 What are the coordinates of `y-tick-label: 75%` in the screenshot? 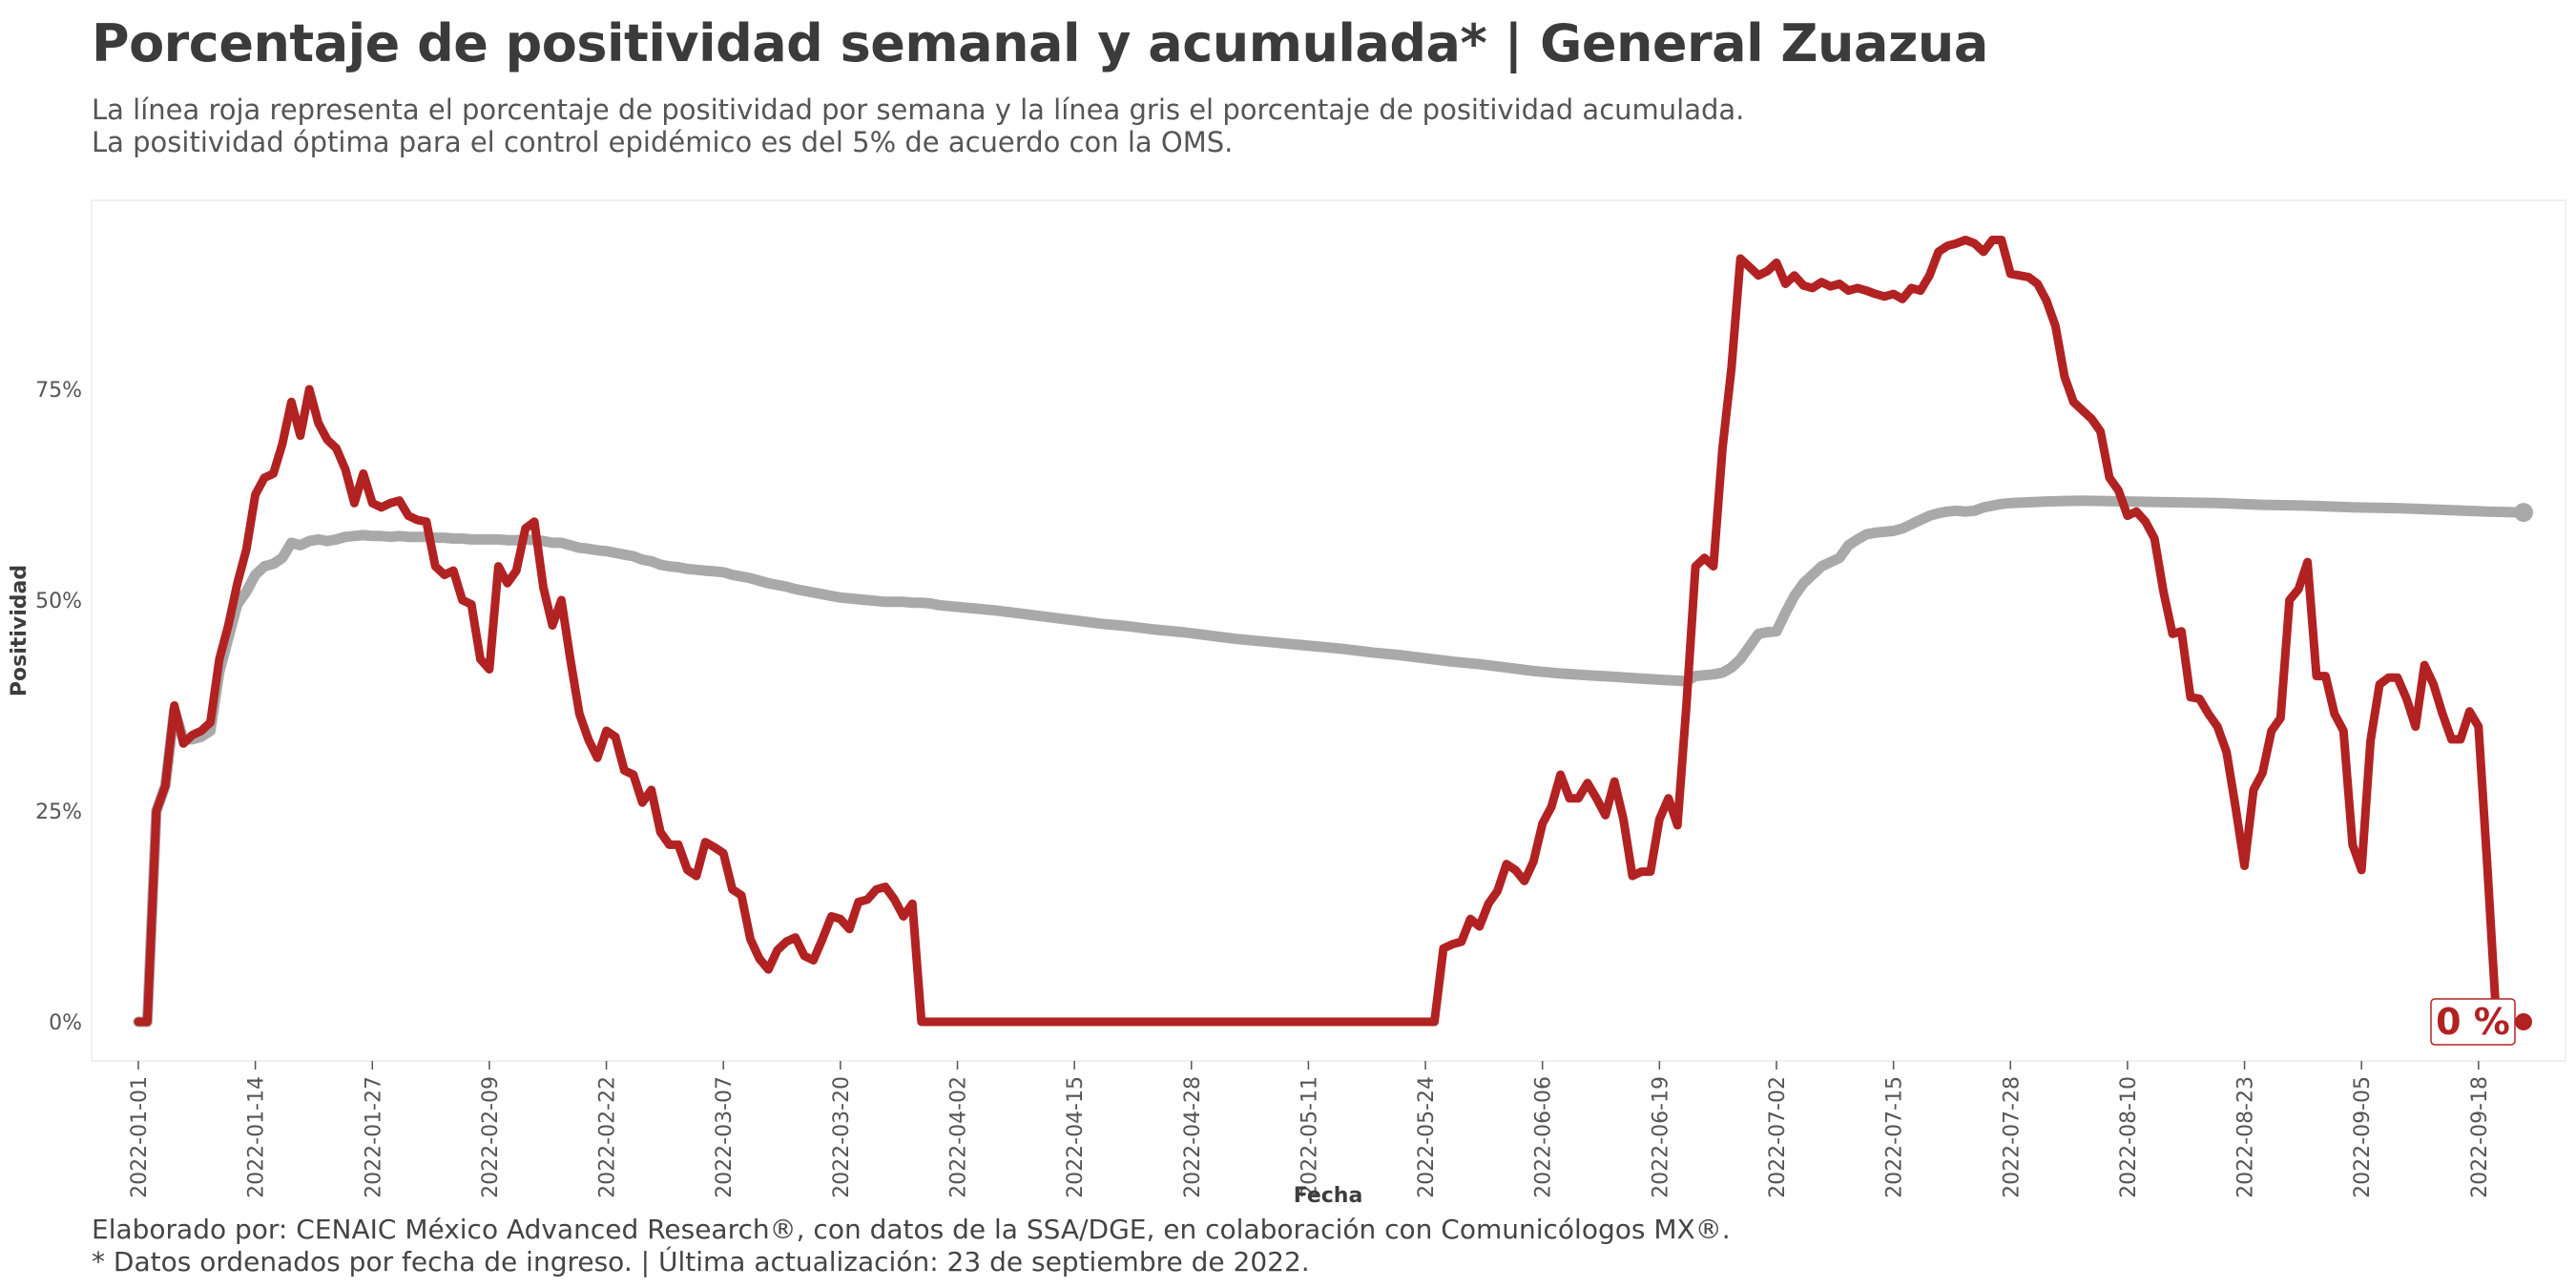 It's located at (58, 391).